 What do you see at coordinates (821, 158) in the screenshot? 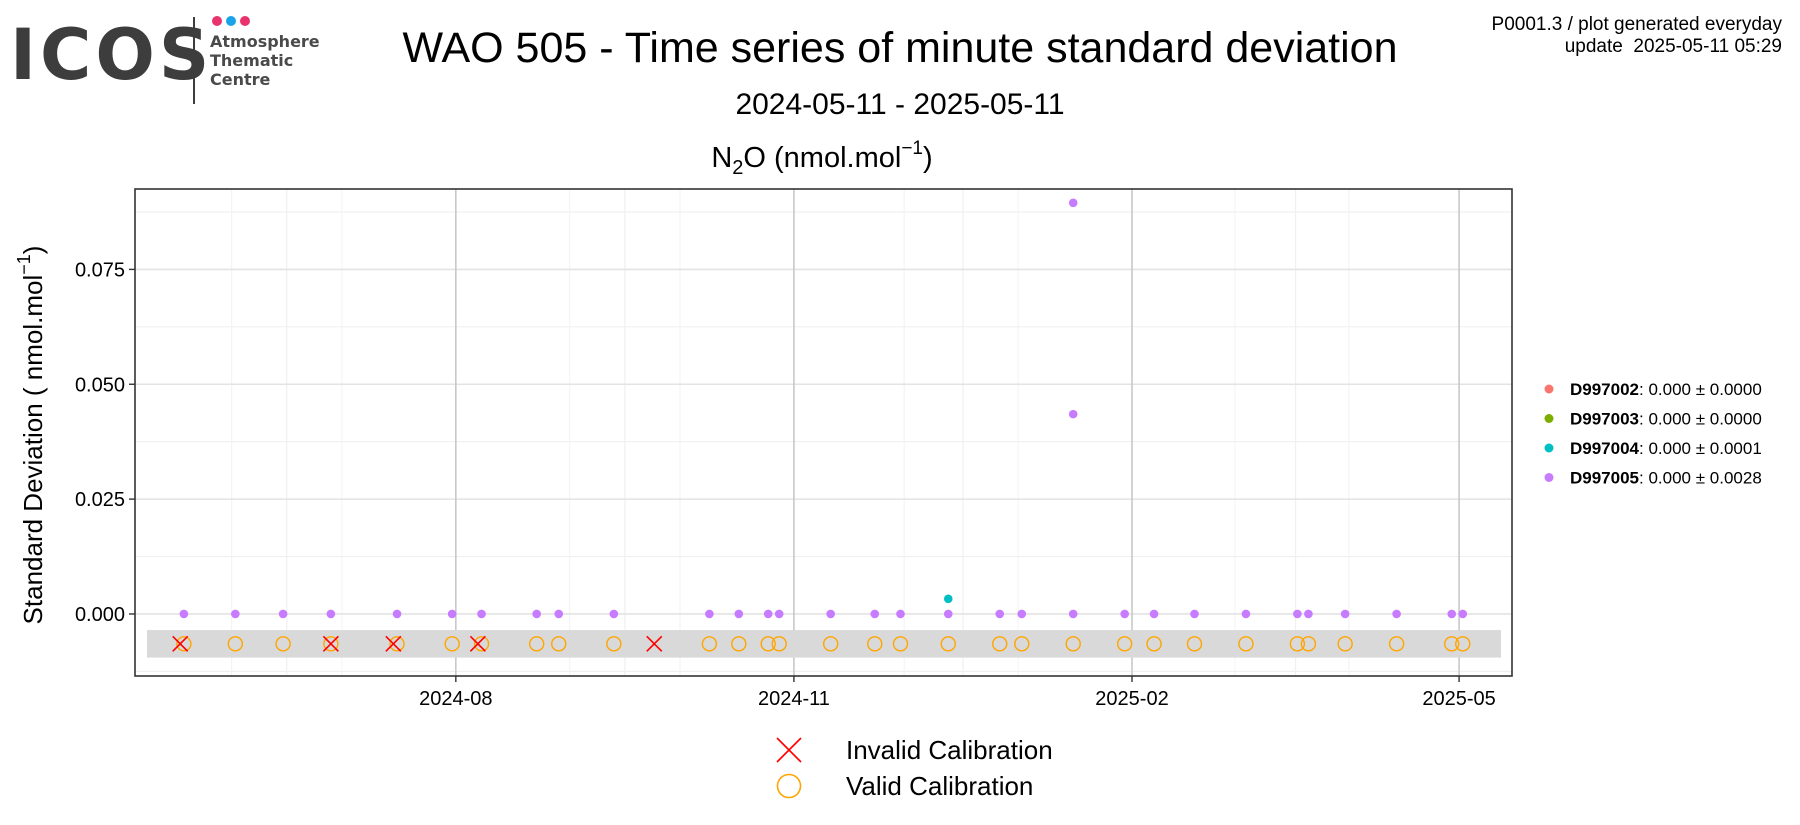
I see `chart-title: N2O (nmol.mol−1)` at bounding box center [821, 158].